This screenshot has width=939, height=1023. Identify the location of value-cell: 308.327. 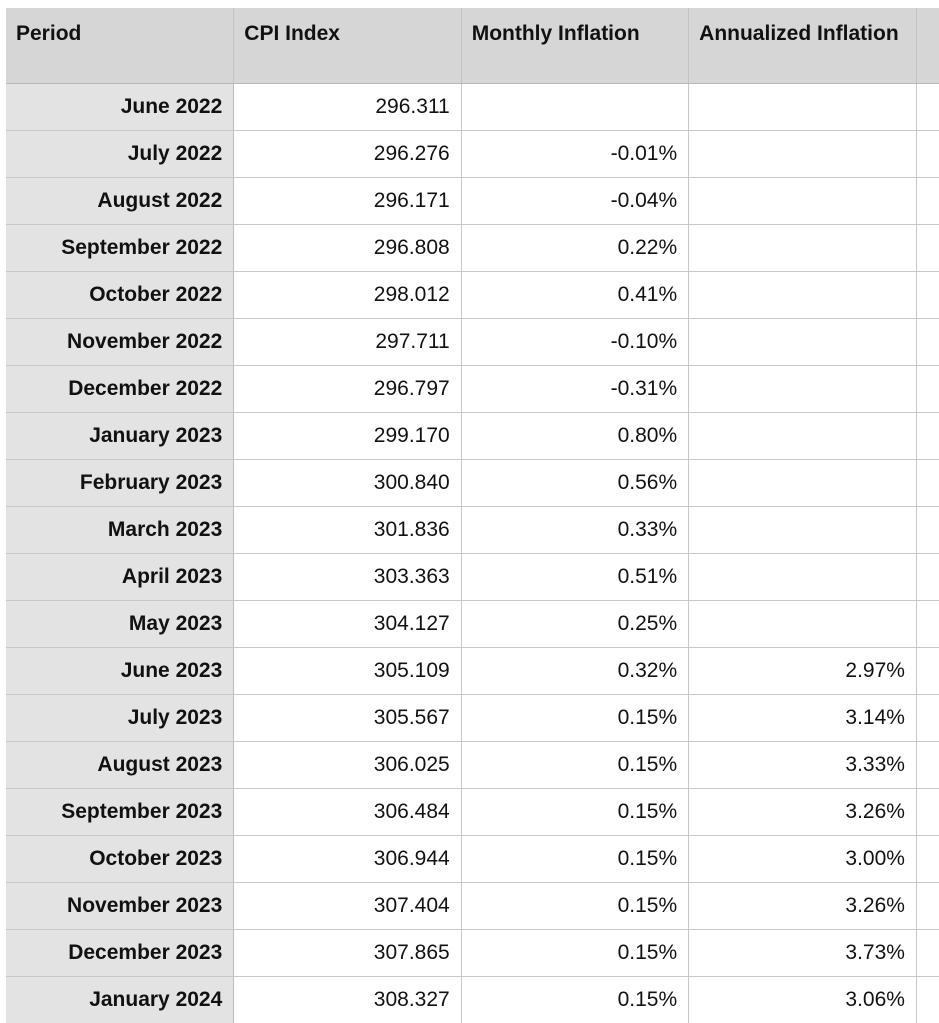
(347, 999).